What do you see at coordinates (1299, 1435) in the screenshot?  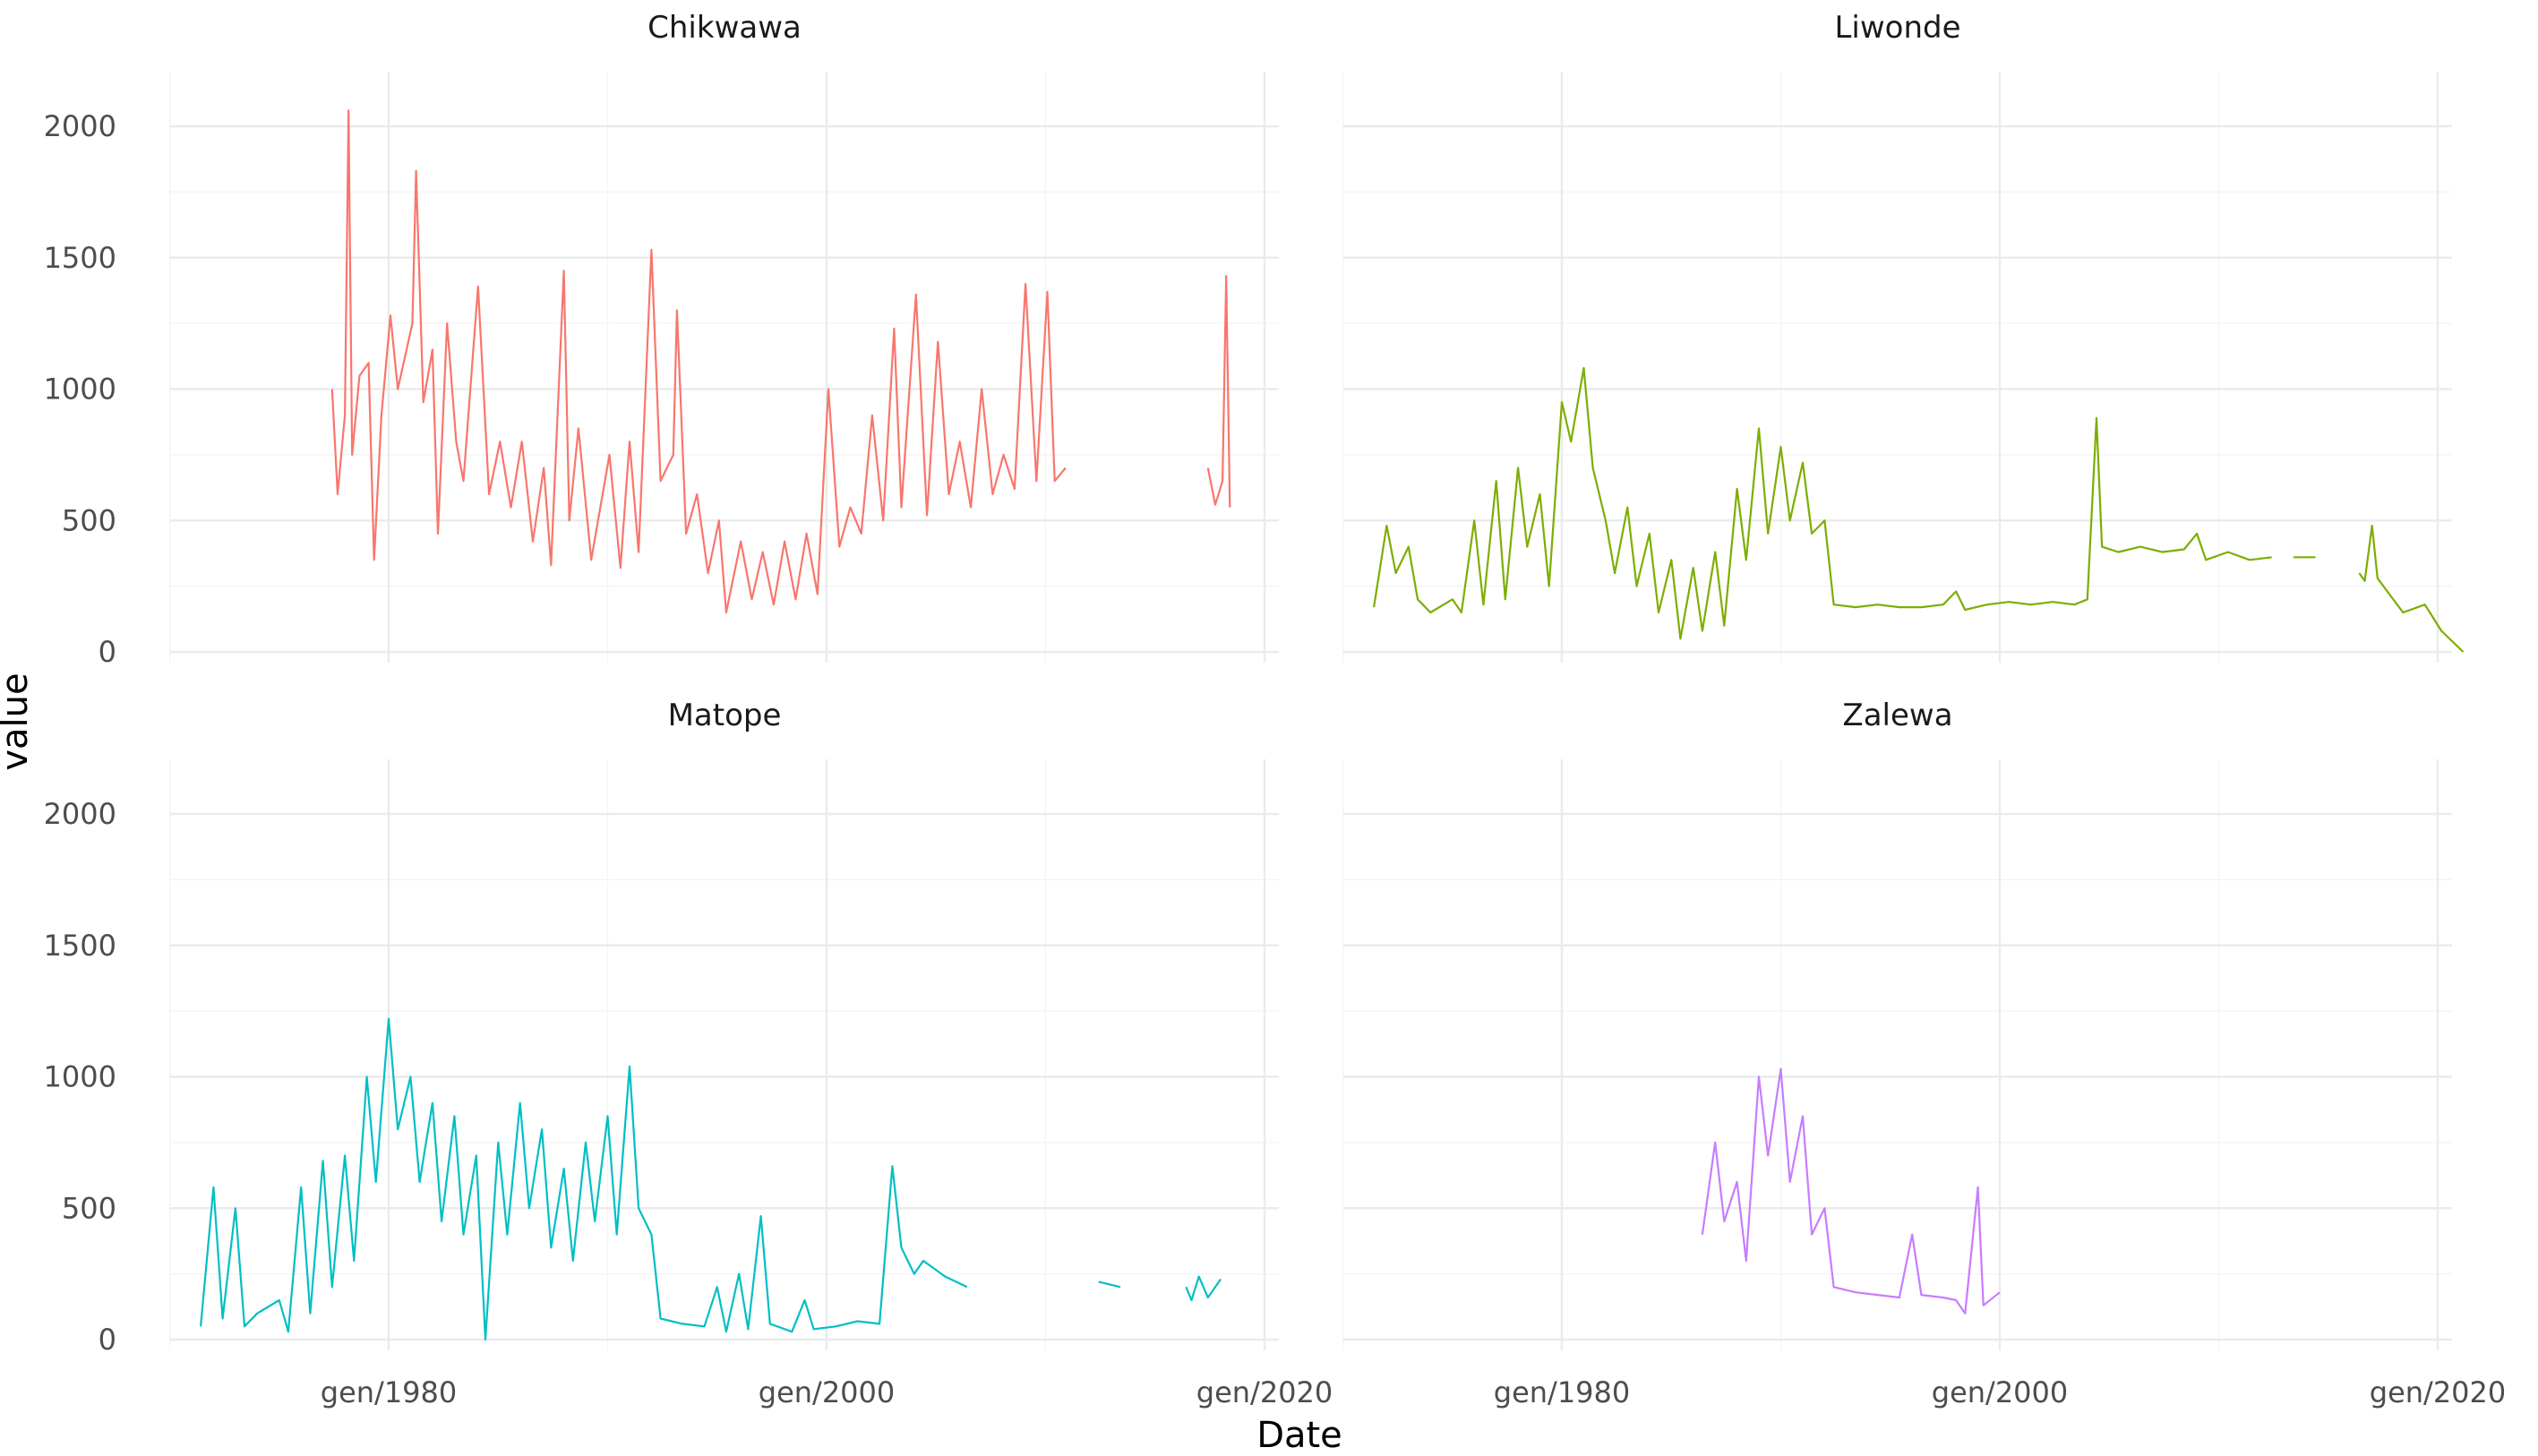 I see `x-axis-title: Date` at bounding box center [1299, 1435].